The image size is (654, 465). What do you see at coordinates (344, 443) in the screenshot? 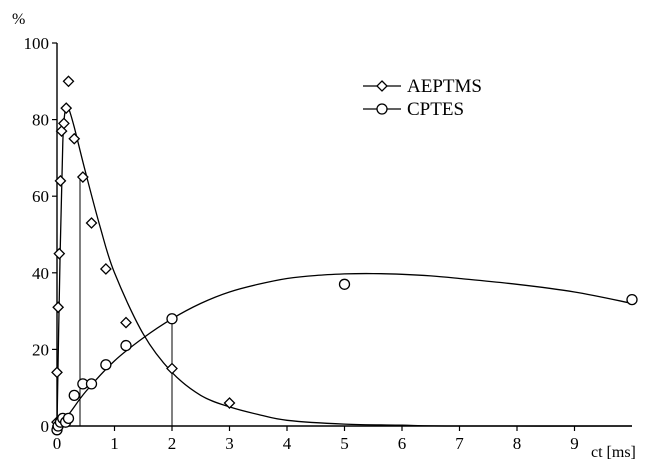
I see `x-tick-label: 5` at bounding box center [344, 443].